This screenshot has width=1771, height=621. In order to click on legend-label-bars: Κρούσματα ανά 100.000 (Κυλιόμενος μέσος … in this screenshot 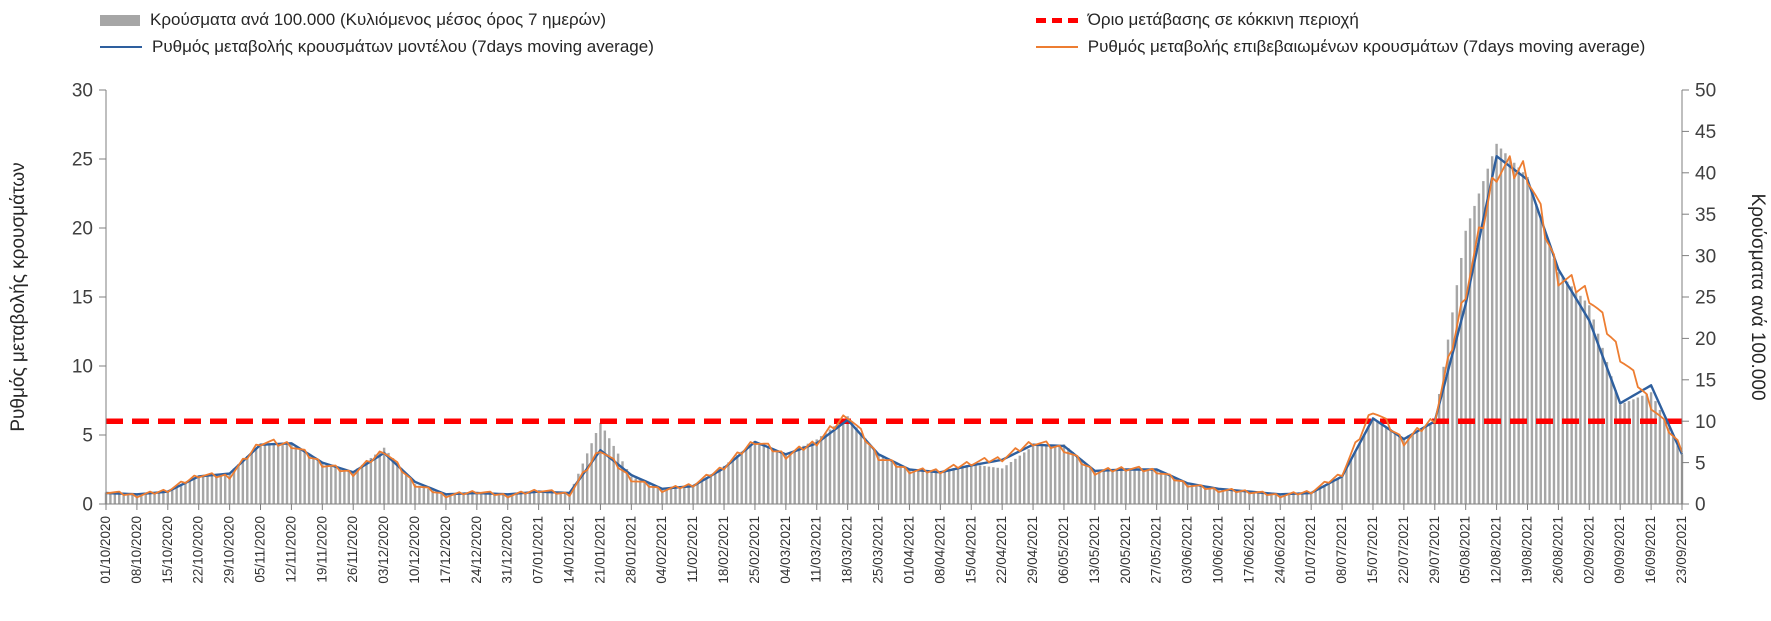, I will do `click(378, 19)`.